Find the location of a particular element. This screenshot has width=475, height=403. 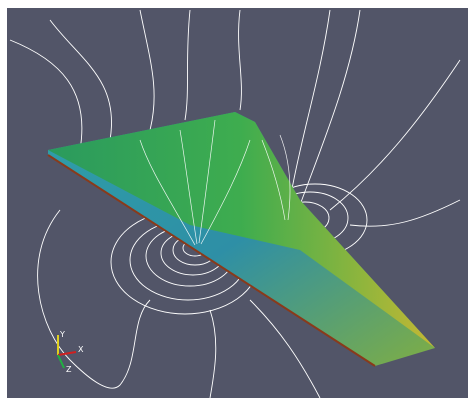

x-axis is located at coordinates (67, 353).